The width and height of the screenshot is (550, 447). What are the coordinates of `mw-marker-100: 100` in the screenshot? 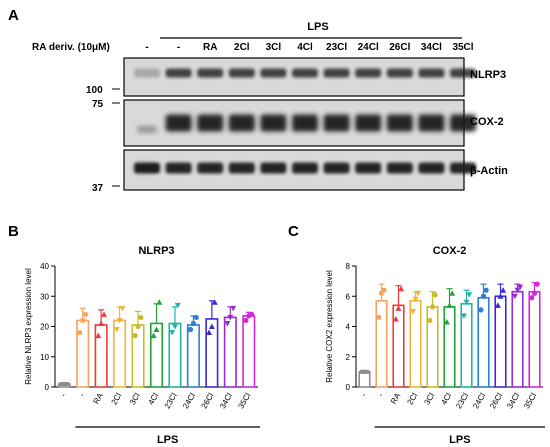 It's located at (94, 90).